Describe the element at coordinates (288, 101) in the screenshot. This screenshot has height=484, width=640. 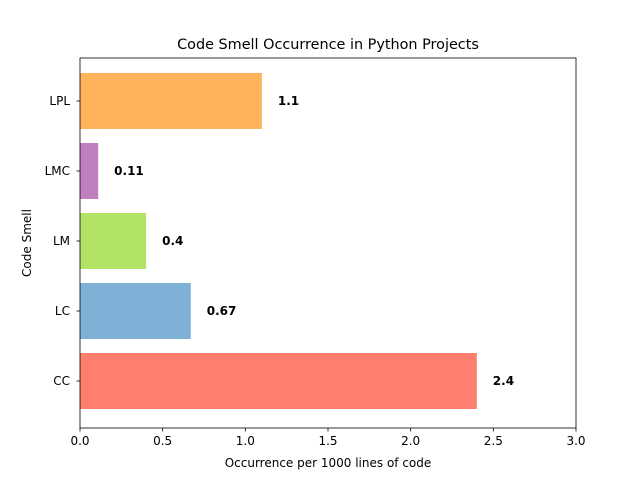
I see `data-label-lpl: 1.1` at that location.